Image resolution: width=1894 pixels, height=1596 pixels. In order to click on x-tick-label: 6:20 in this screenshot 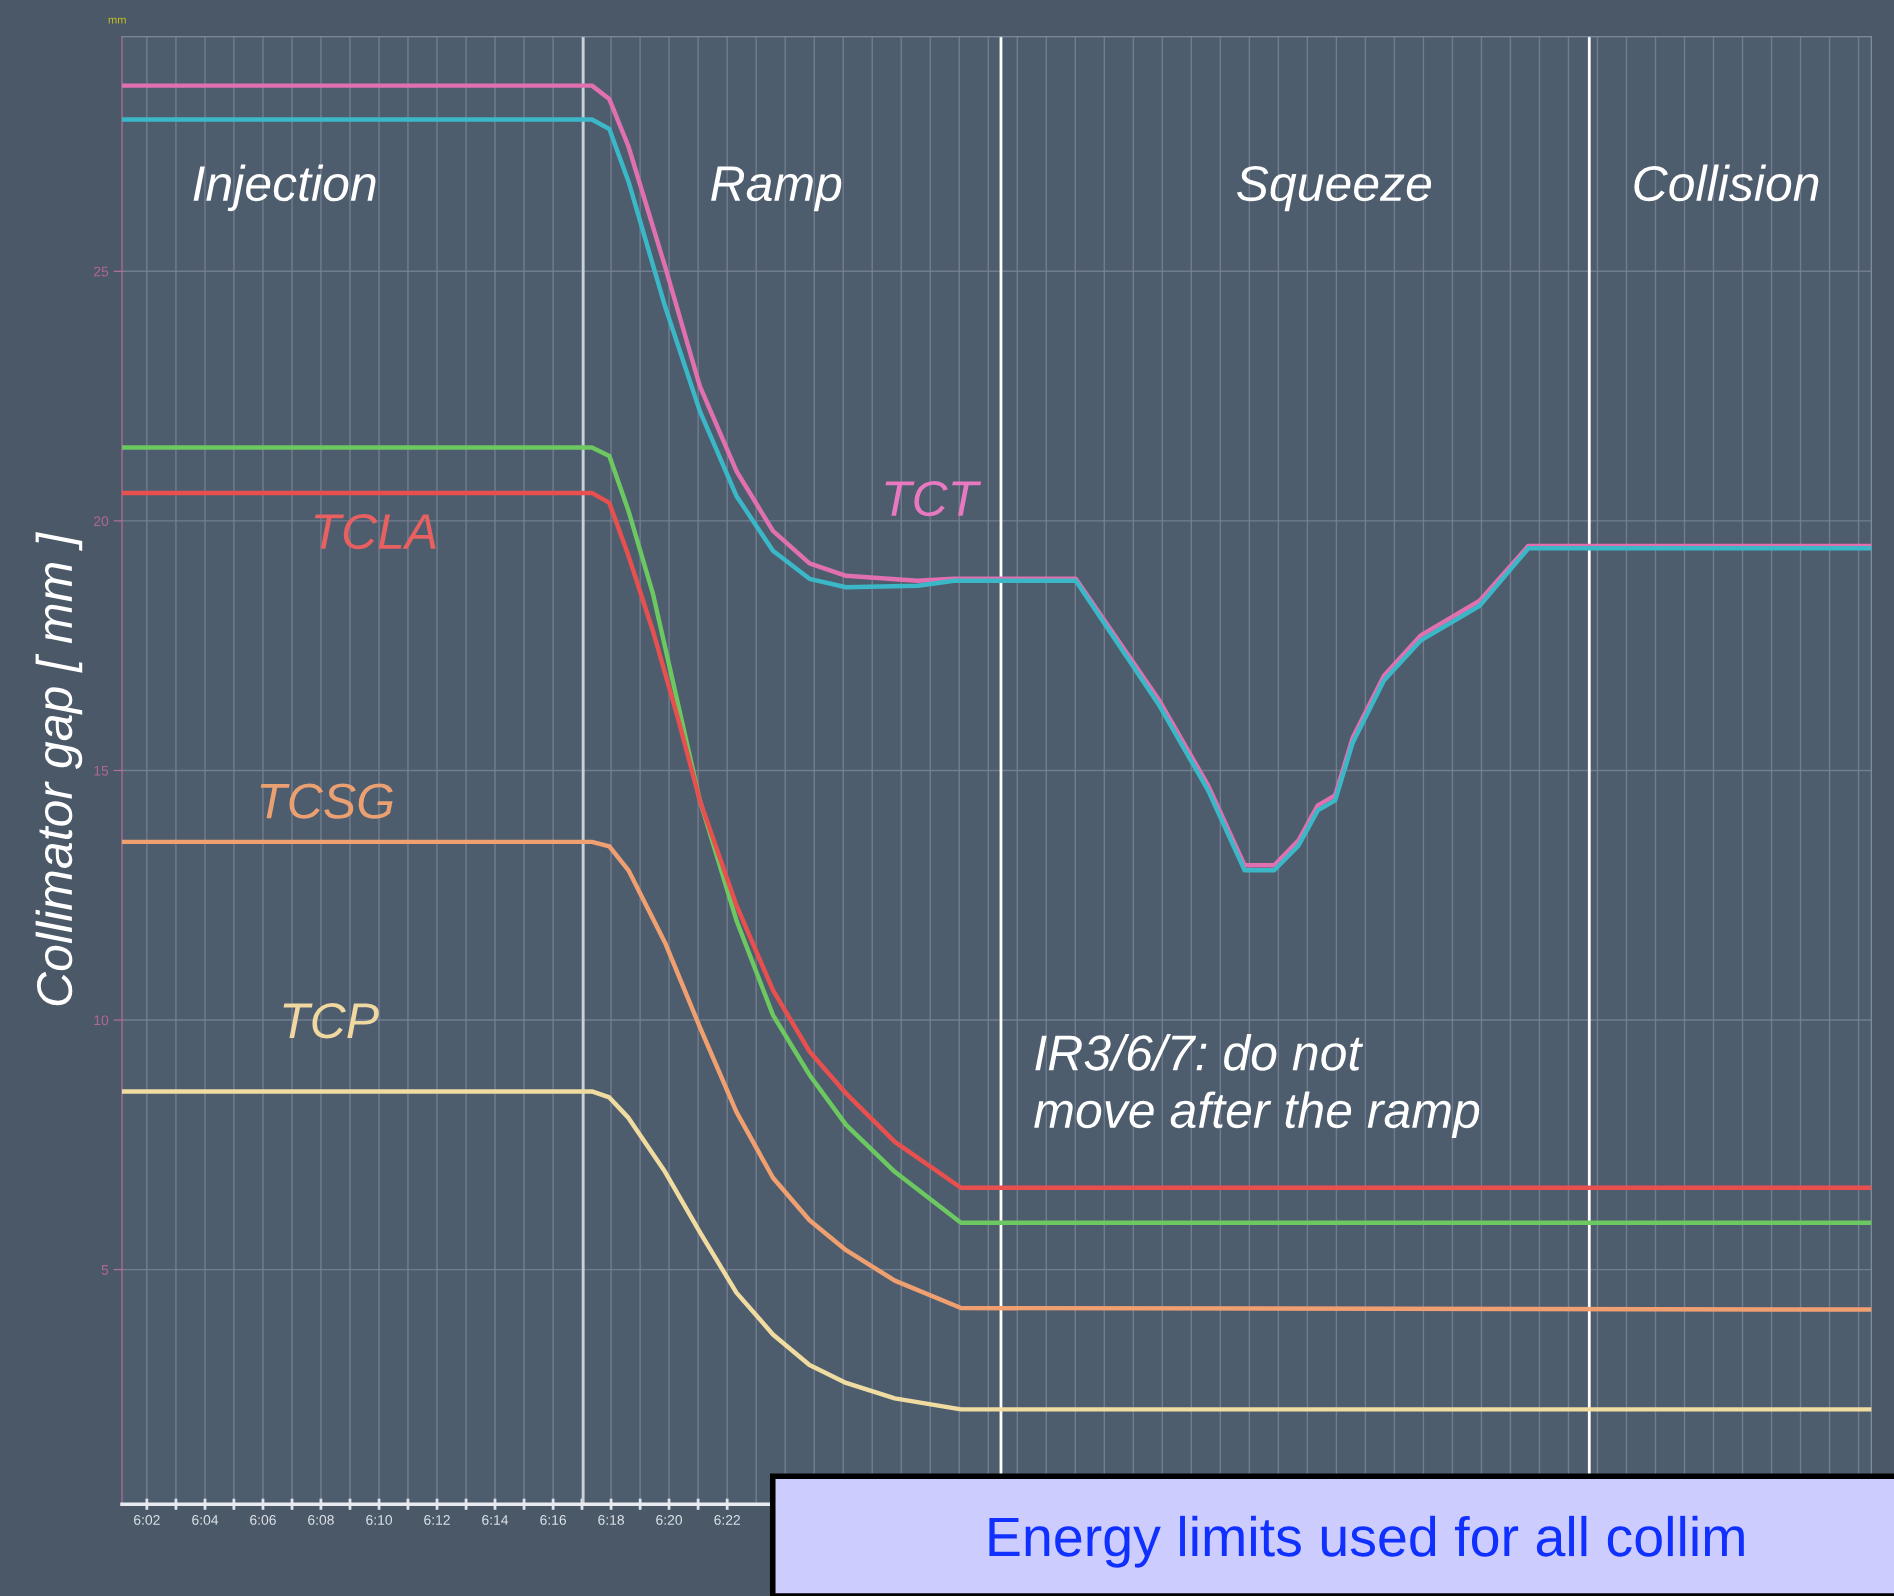, I will do `click(669, 1520)`.